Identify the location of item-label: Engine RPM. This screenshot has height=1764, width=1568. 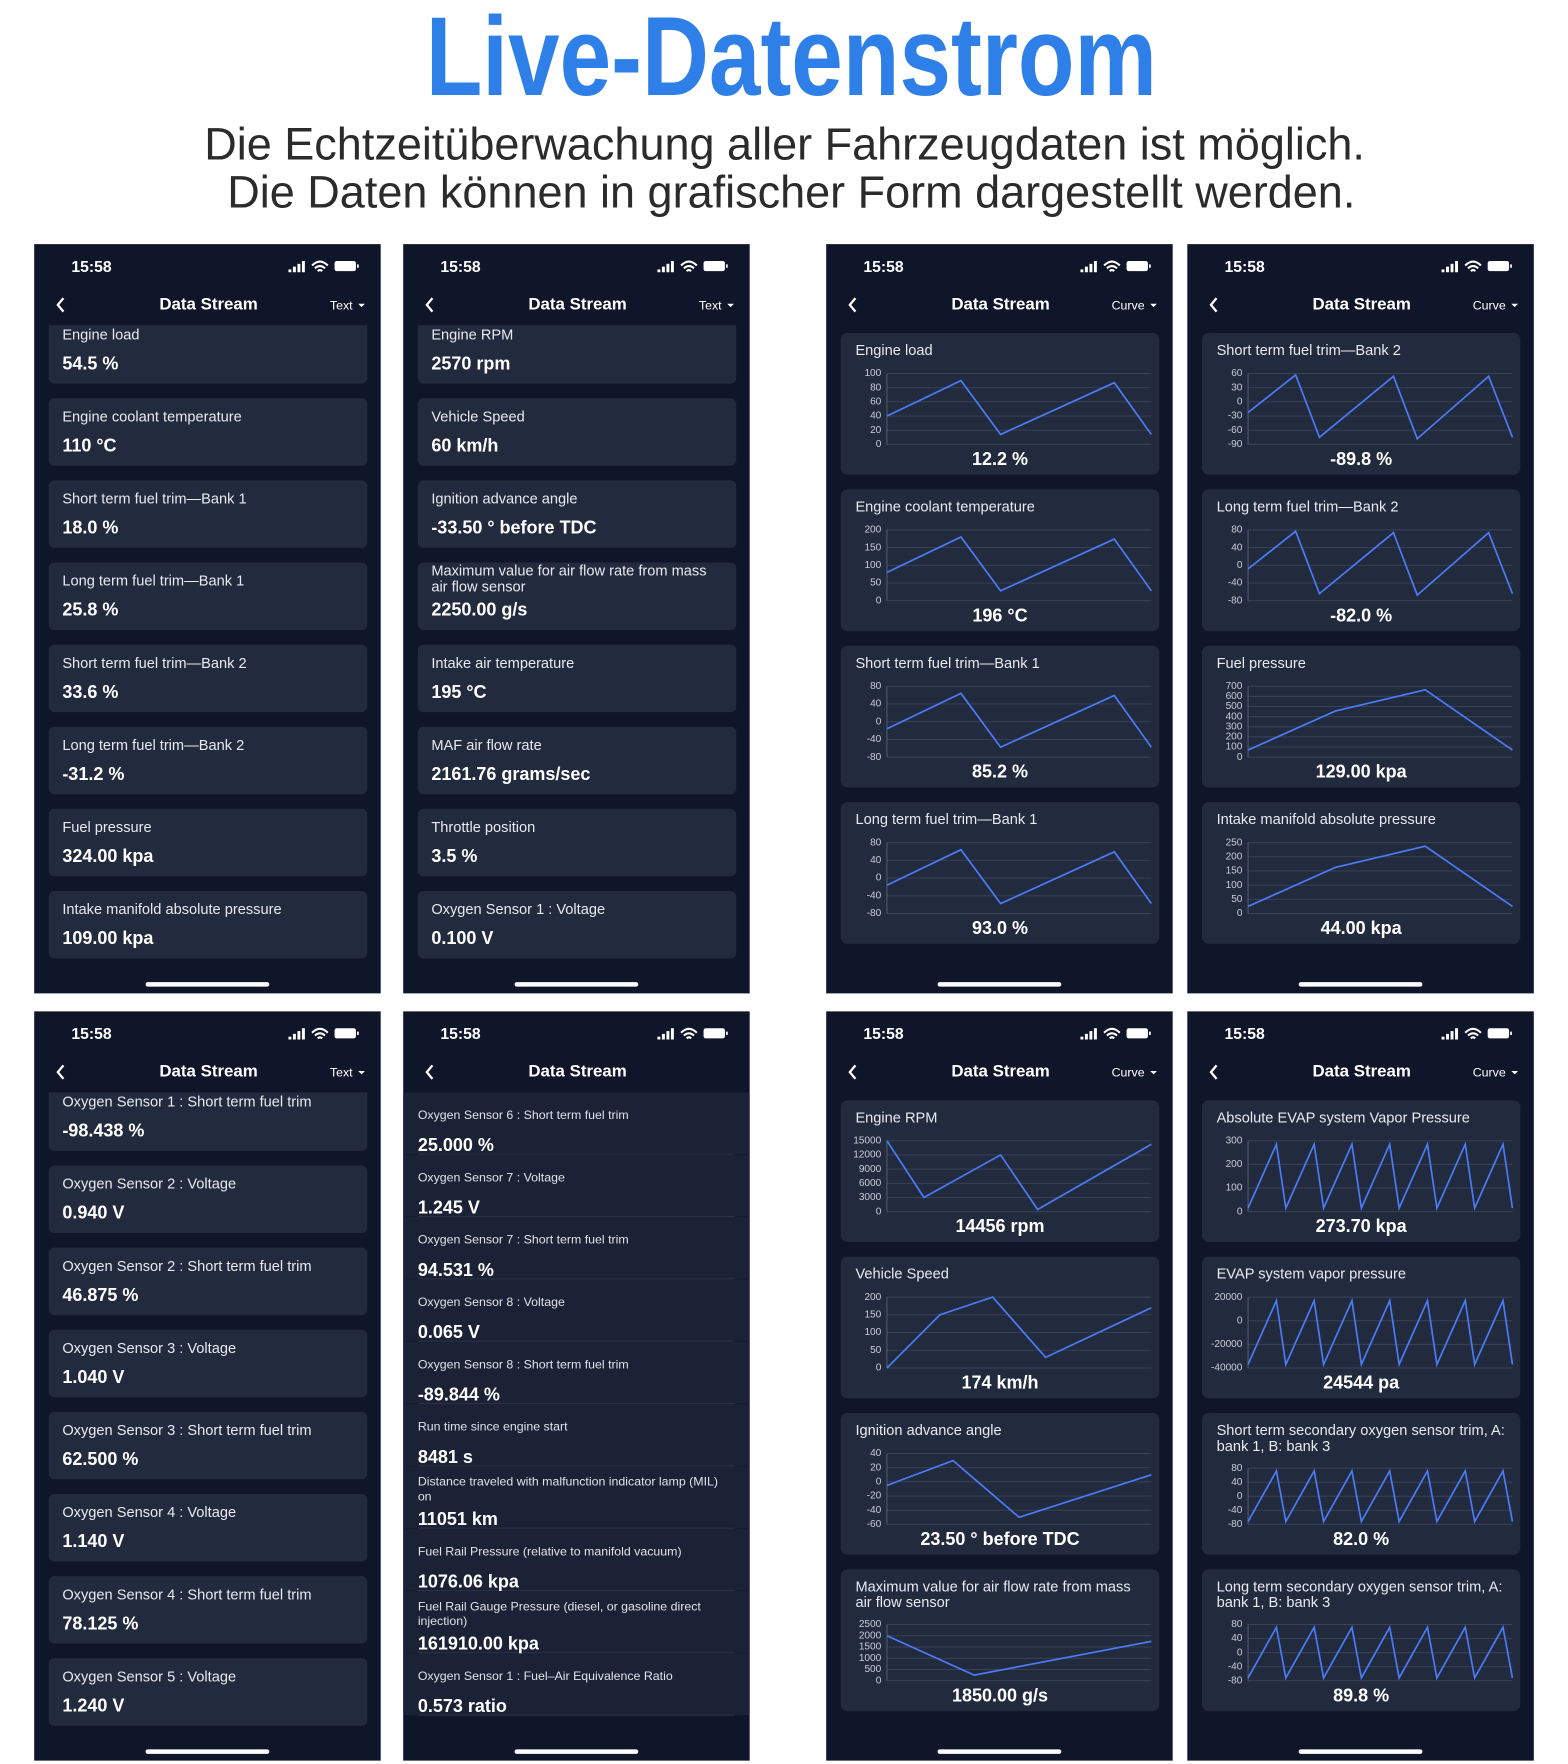
(472, 335).